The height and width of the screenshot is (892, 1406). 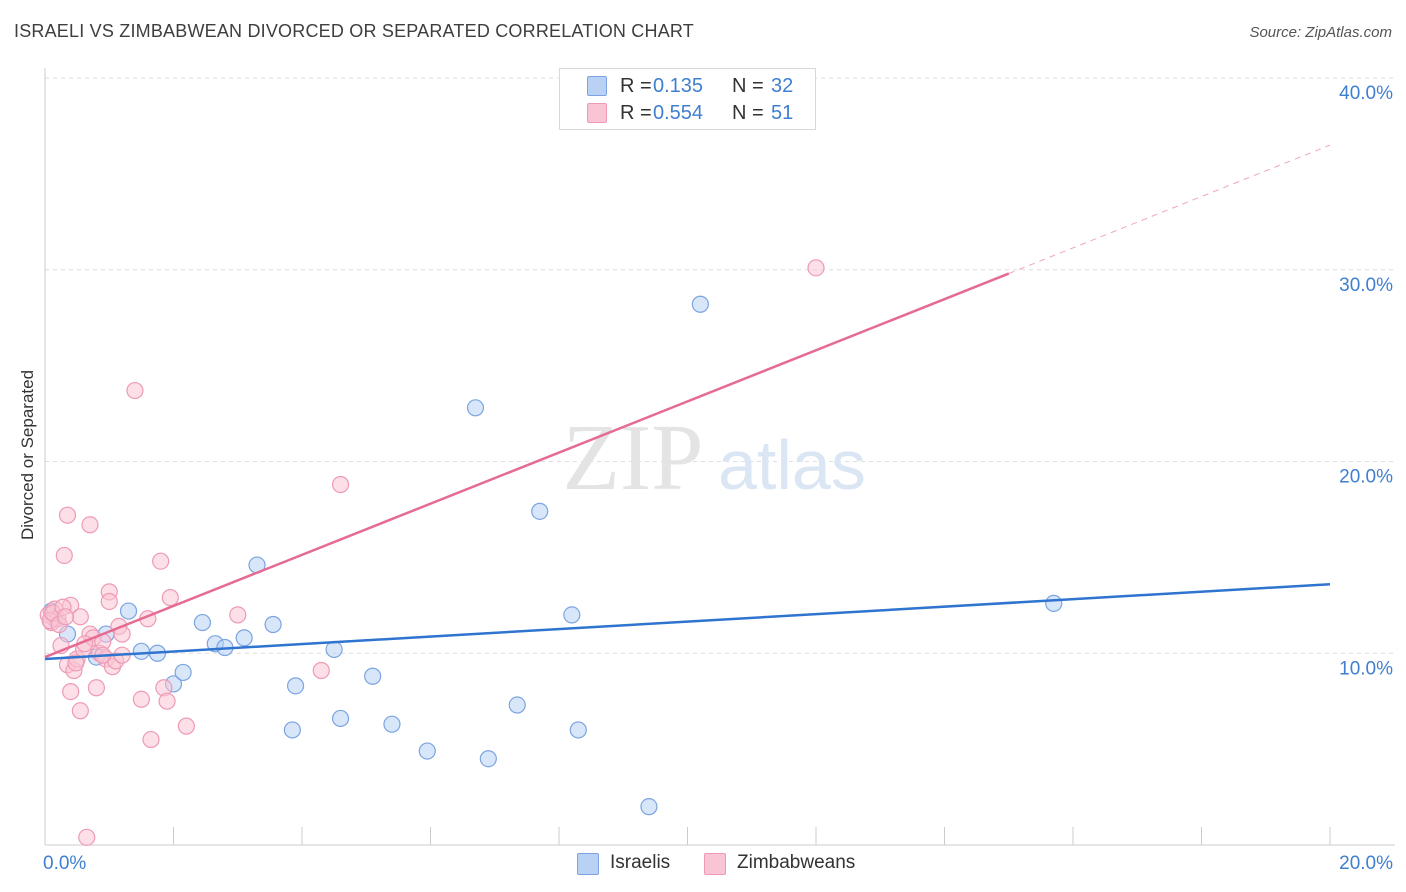 I want to click on zimbabweans-swatch, so click(x=597, y=113).